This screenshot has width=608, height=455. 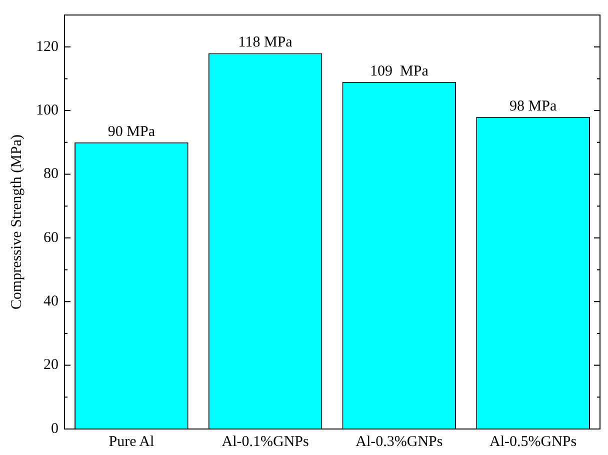 What do you see at coordinates (51, 174) in the screenshot?
I see `y-tick-label: 80` at bounding box center [51, 174].